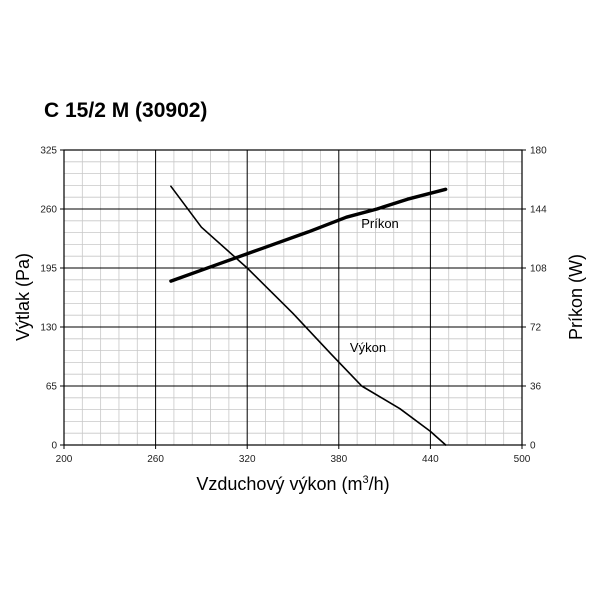  What do you see at coordinates (48, 269) in the screenshot?
I see `y-left-tick-label: 195` at bounding box center [48, 269].